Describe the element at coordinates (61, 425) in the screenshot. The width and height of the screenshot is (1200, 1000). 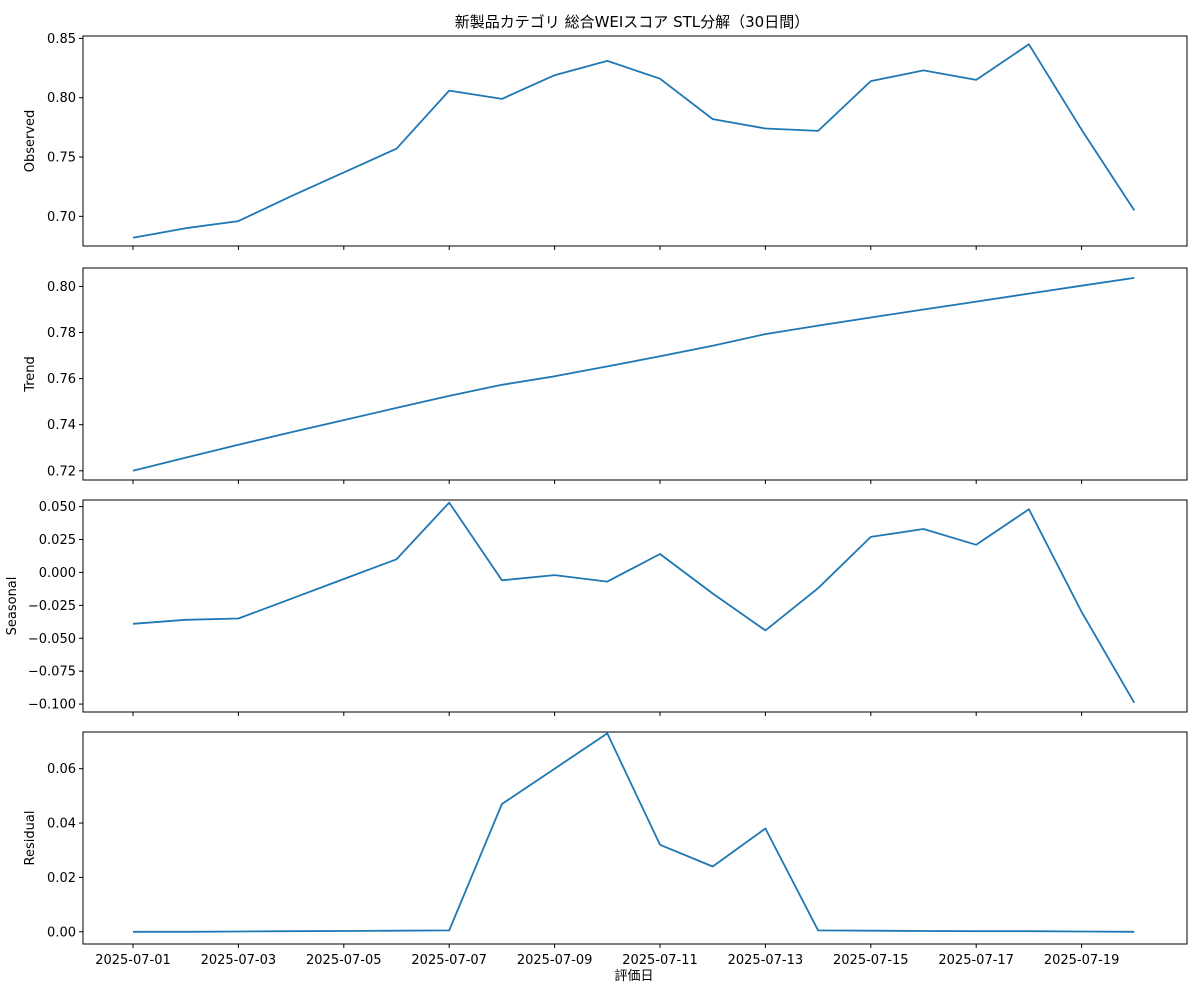
I see `y-tick-label: 0.74` at that location.